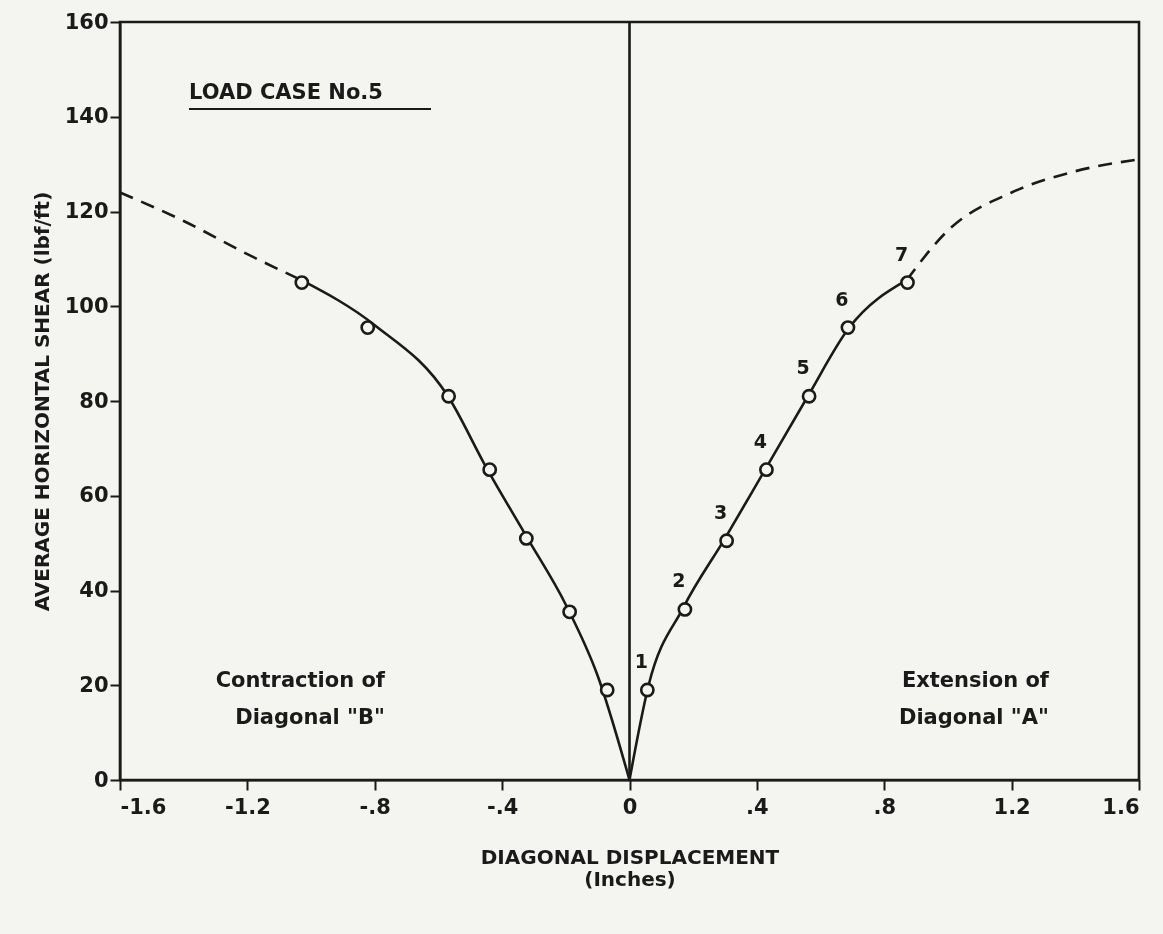 The width and height of the screenshot is (1163, 934). What do you see at coordinates (630, 867) in the screenshot?
I see `x-axis-title: DIAGONAL DISPLACEMENT (Inches)` at bounding box center [630, 867].